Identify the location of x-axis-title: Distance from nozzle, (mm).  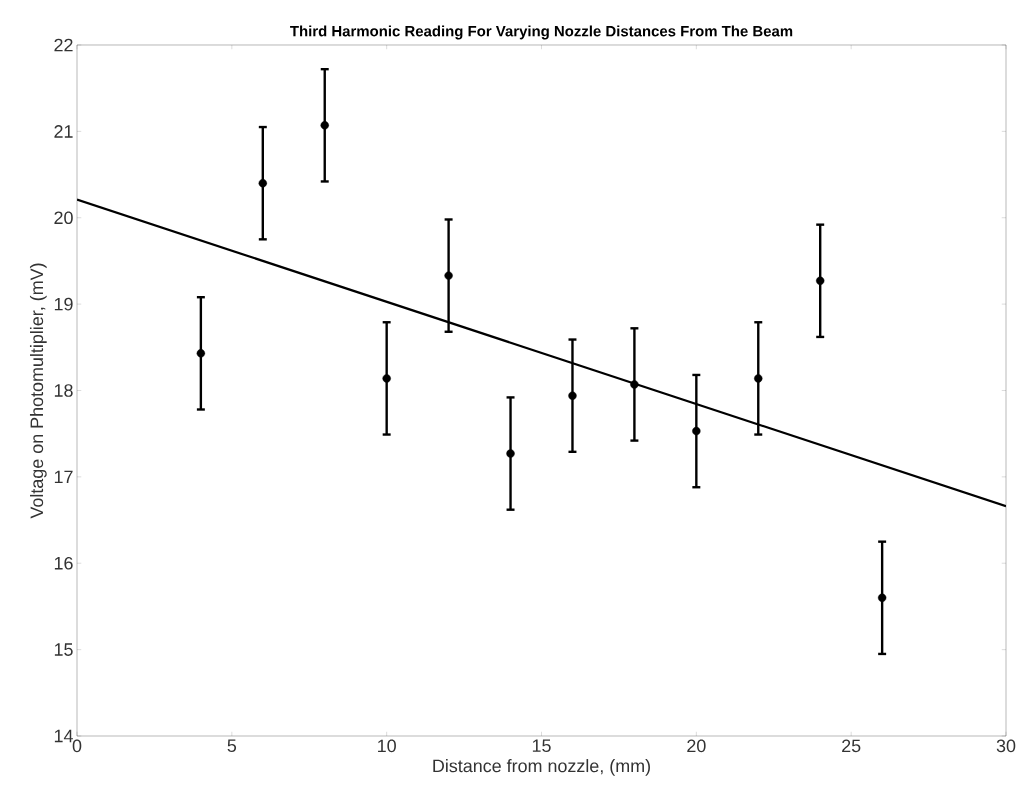
(541, 767).